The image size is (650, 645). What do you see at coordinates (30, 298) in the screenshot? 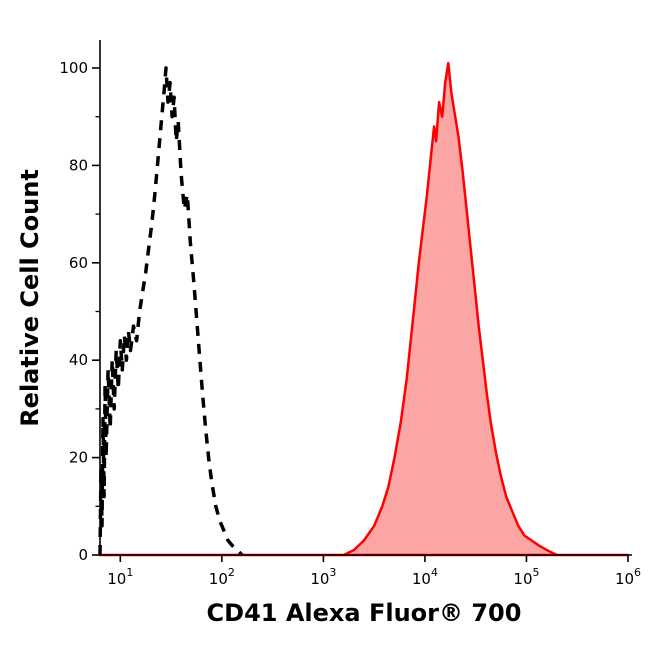
I see `y-axis-title: Relative Cell Count` at bounding box center [30, 298].